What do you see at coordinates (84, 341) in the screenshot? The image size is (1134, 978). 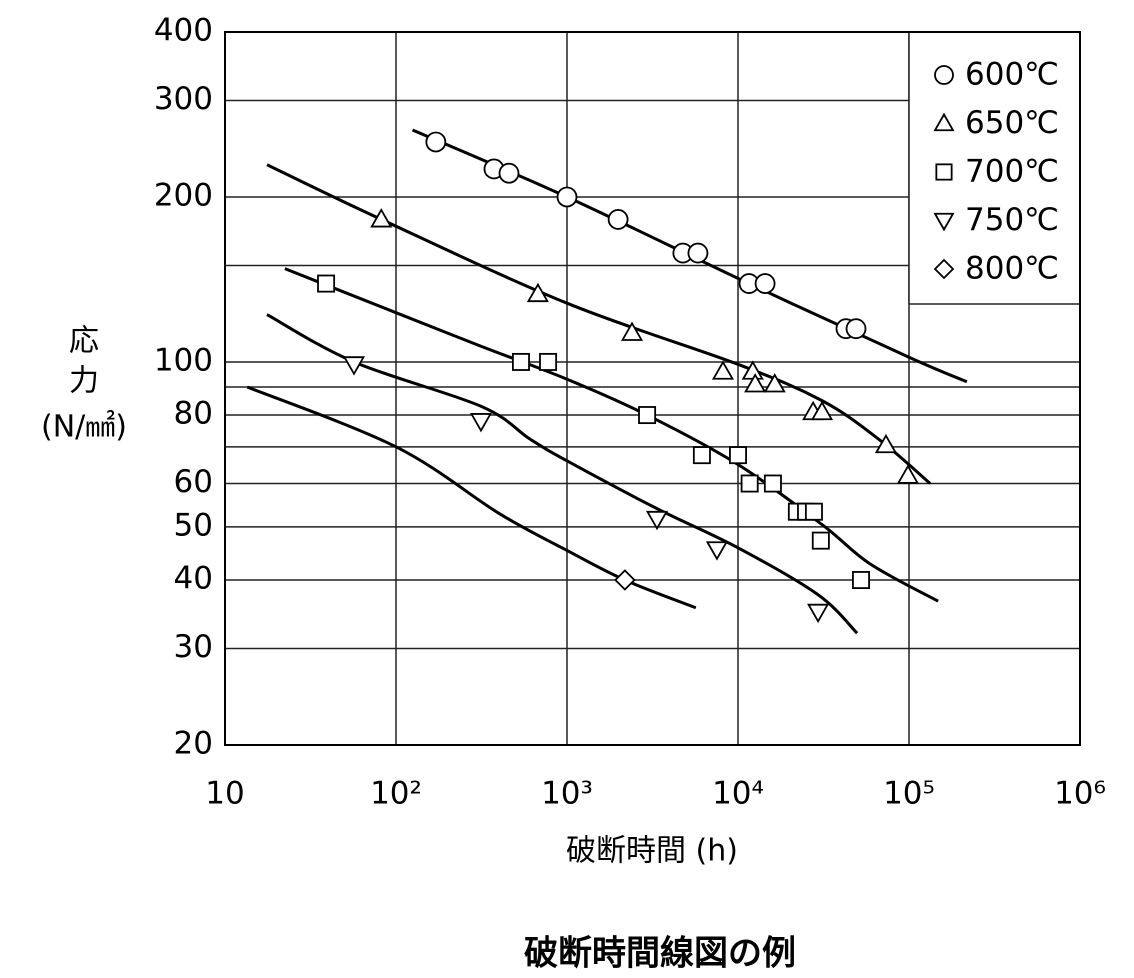 I see `y-axis-label: 応` at bounding box center [84, 341].